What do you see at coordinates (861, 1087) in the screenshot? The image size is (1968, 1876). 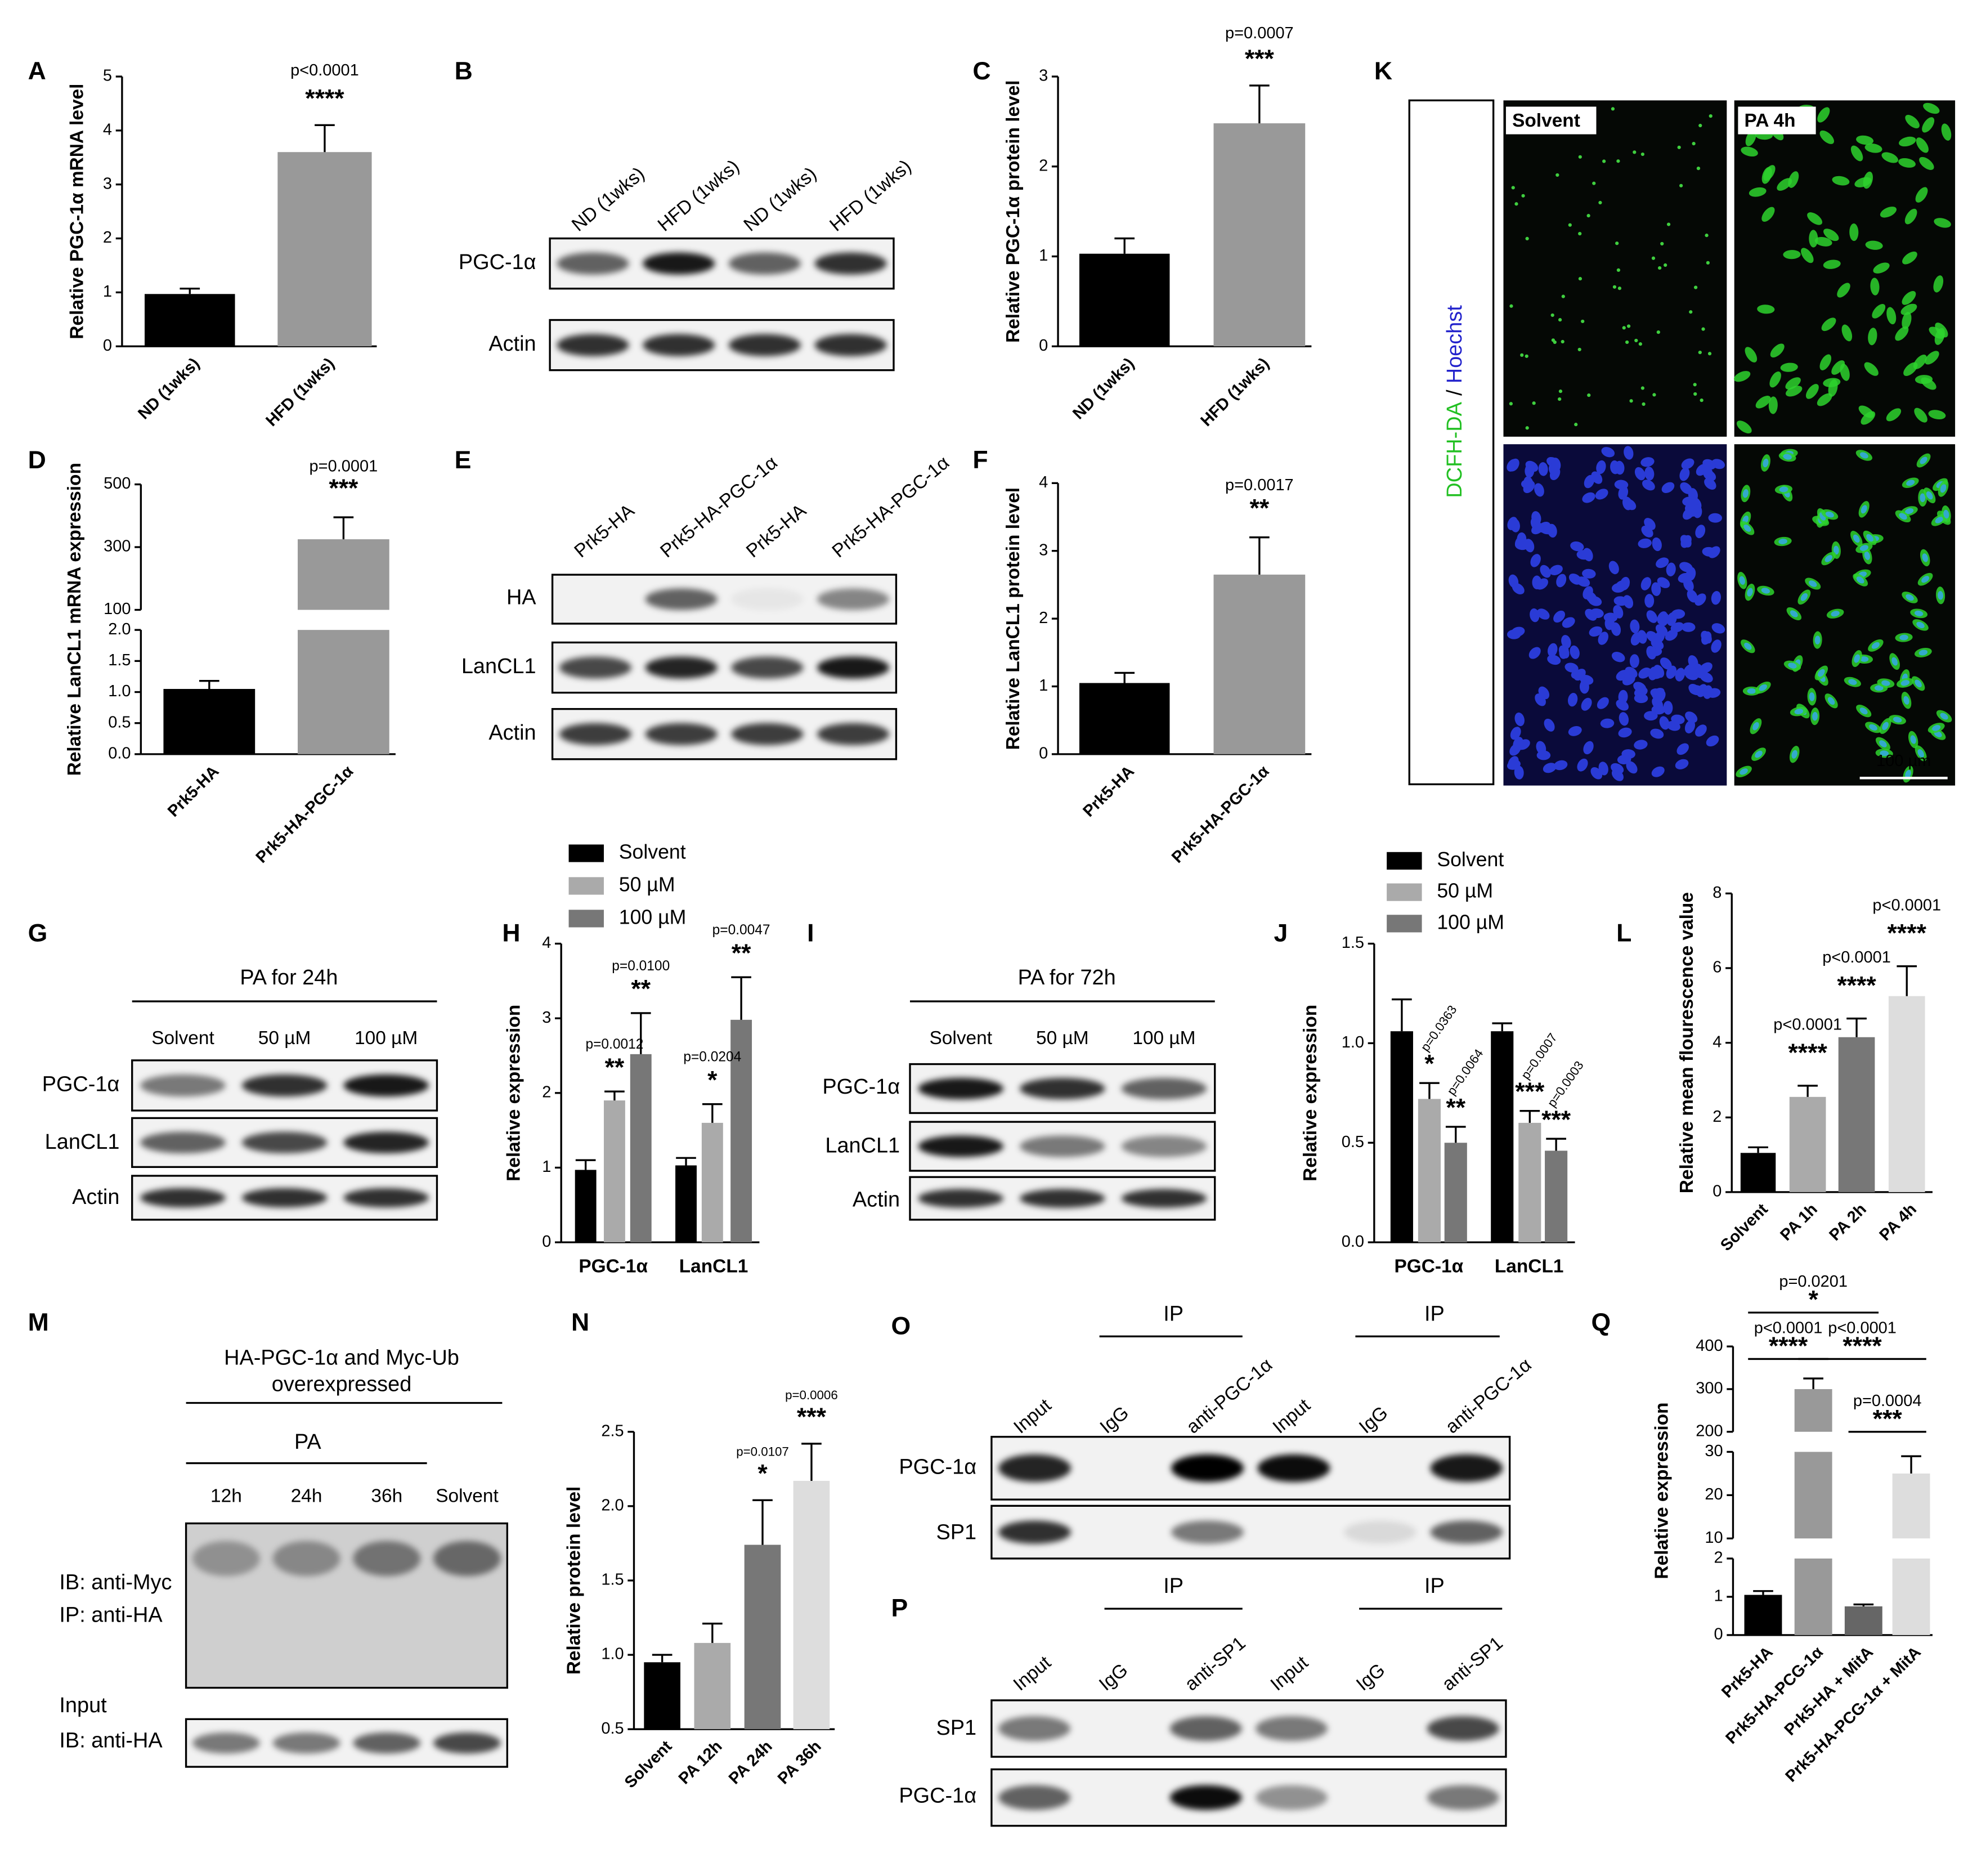 I see `row-label: PGC-1α` at bounding box center [861, 1087].